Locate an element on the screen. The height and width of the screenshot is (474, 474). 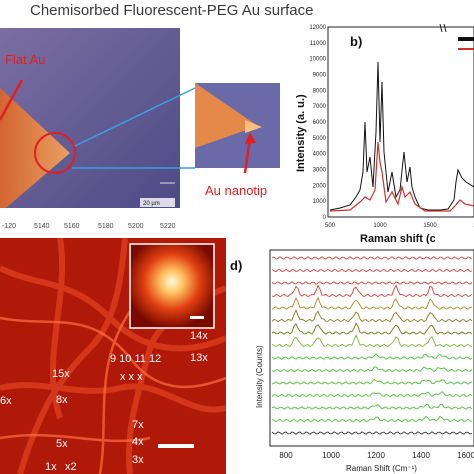
svg-text: -120 is located at coordinates (9, 226).